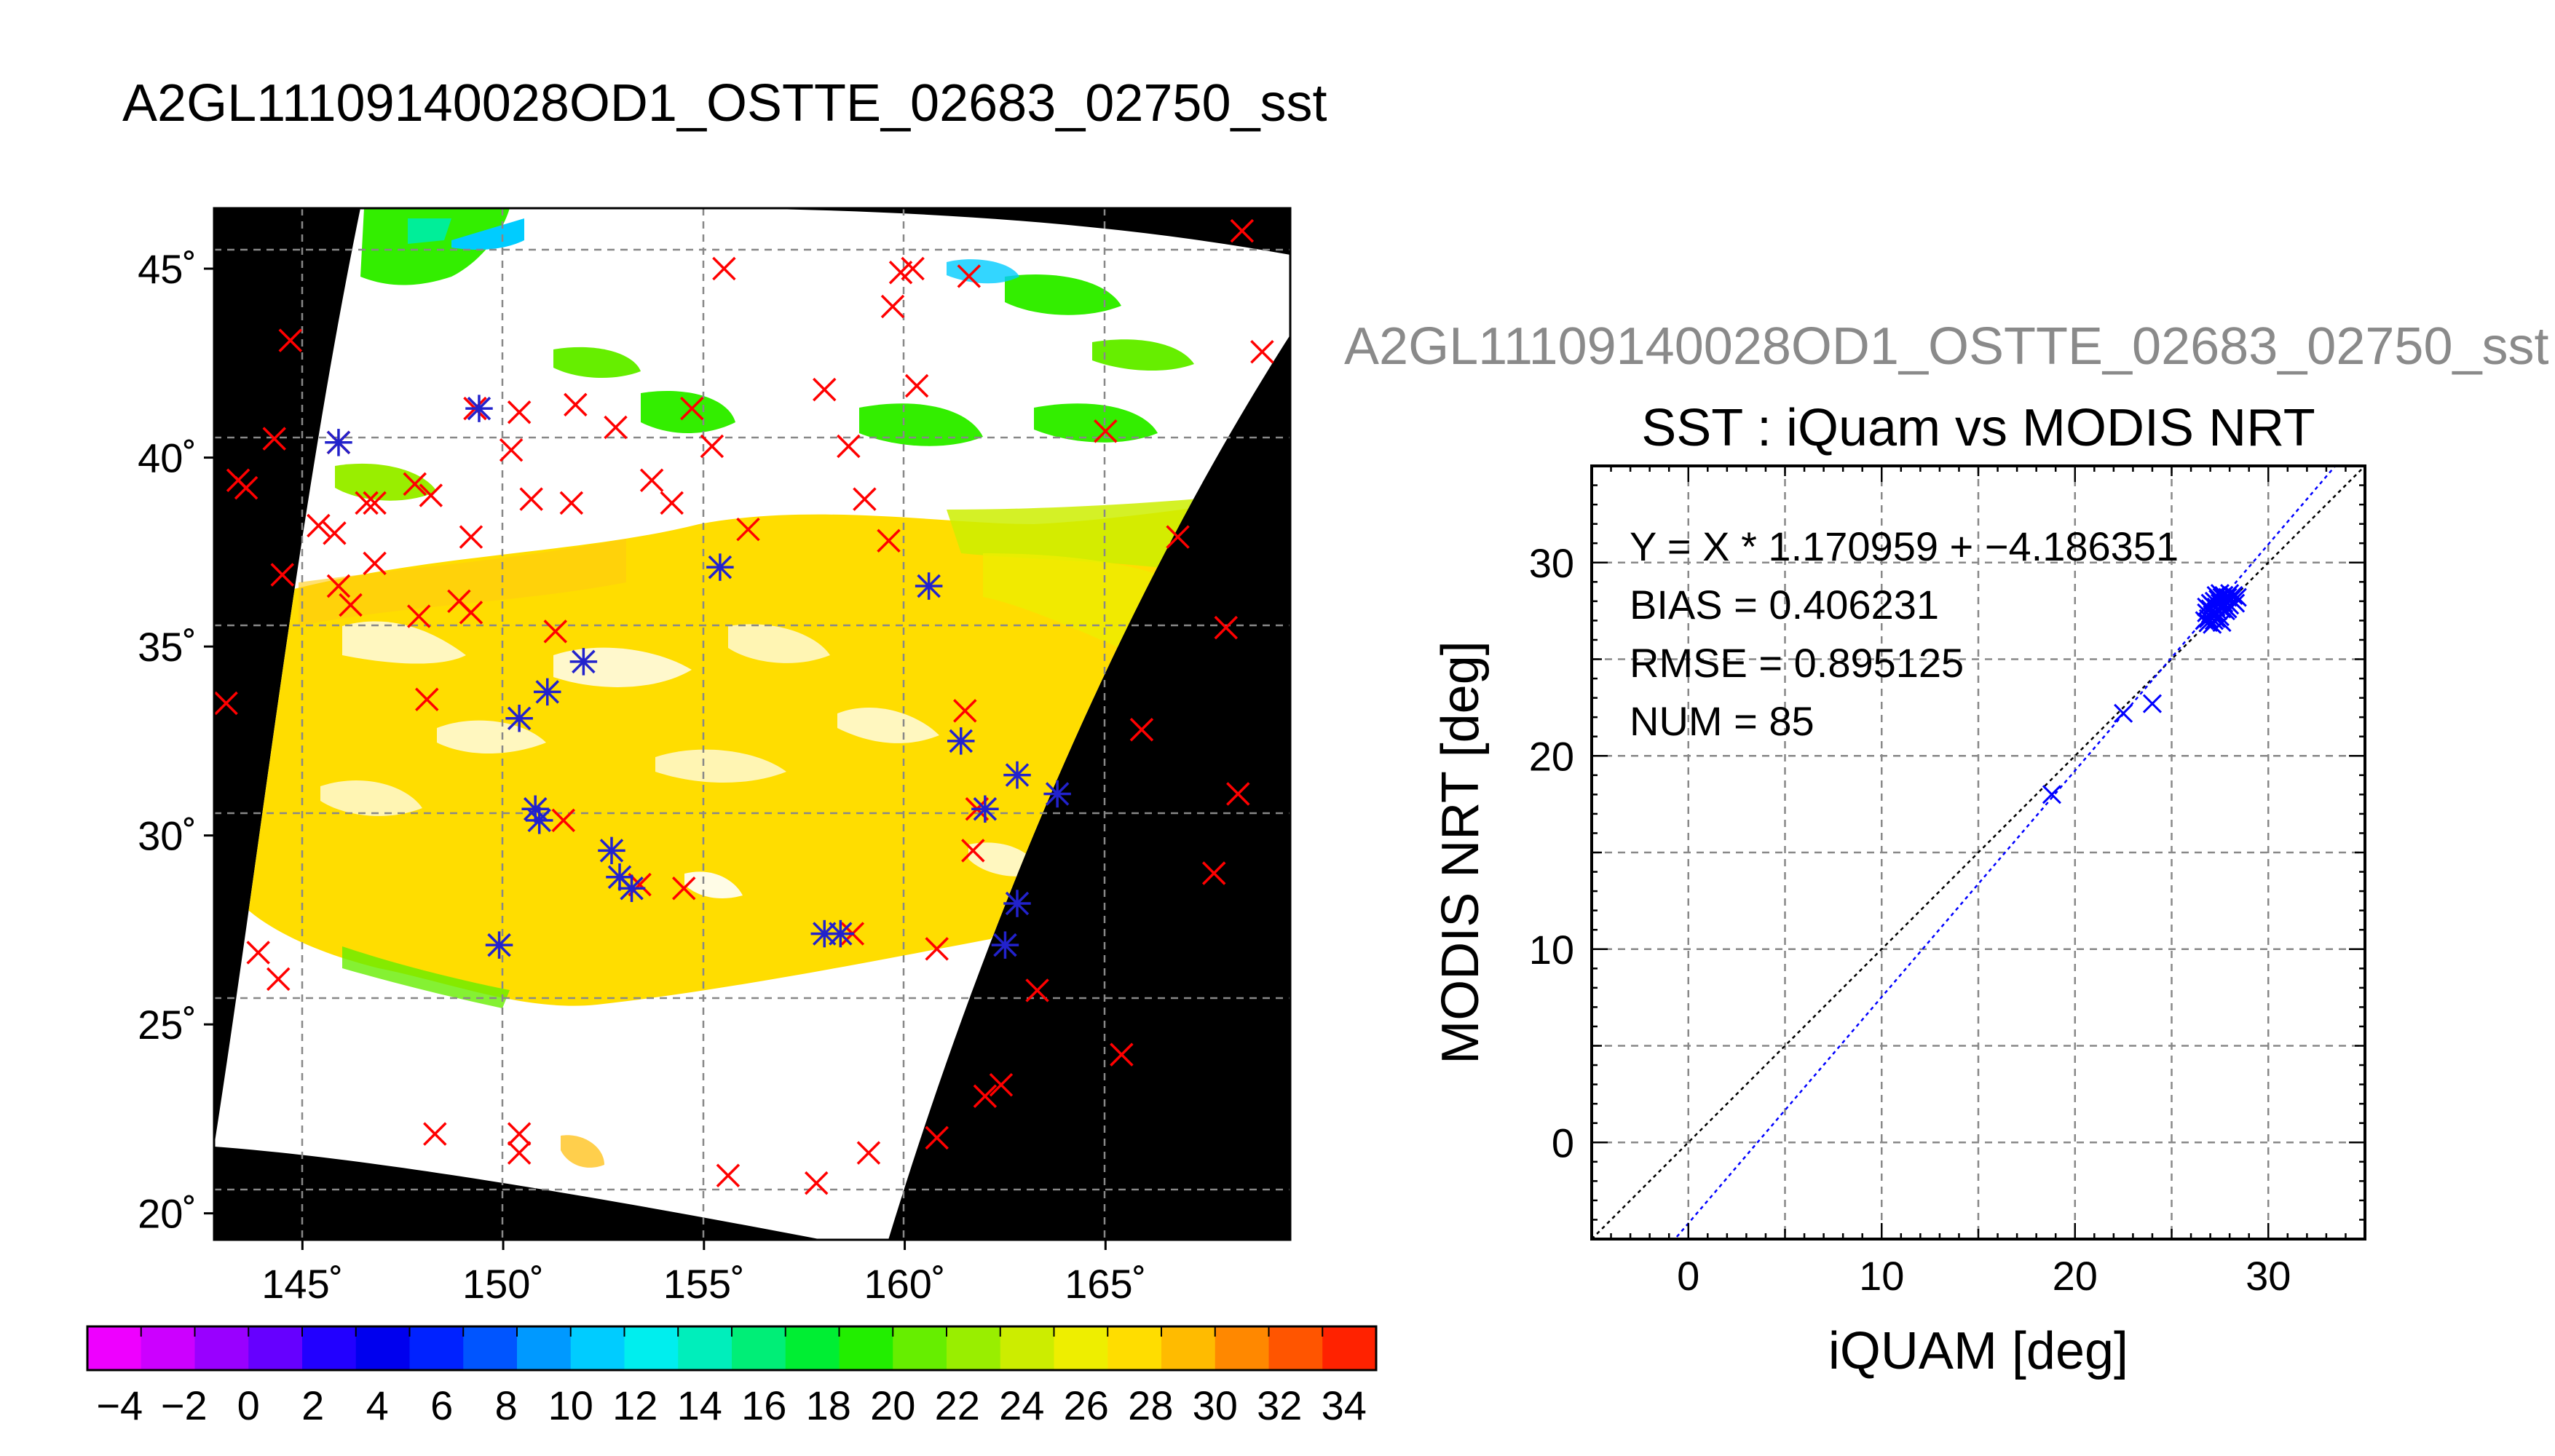 The image size is (2555, 1456). Describe the element at coordinates (167, 836) in the screenshot. I see `map-y-tick-label: 30˚` at that location.